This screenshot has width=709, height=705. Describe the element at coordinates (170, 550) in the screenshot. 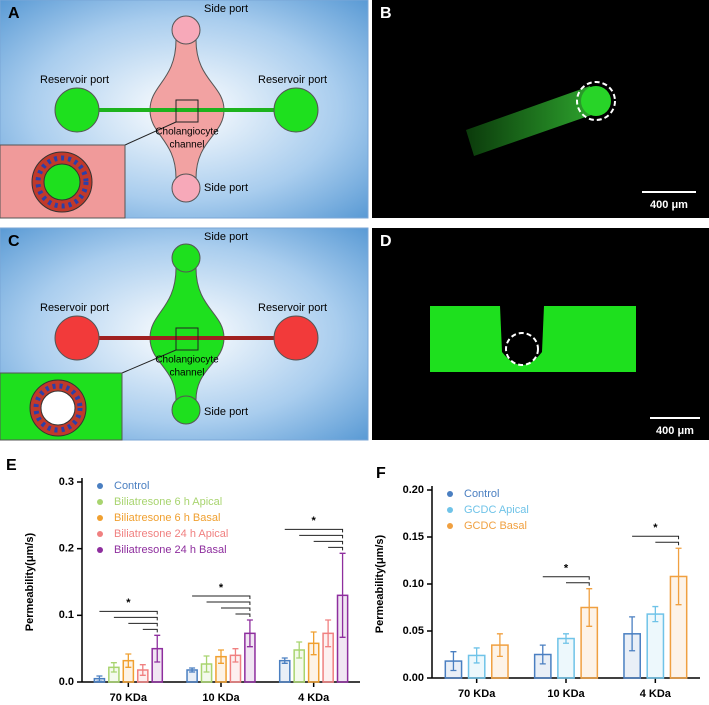

I see `legend-label: Biliatresone 24 h Basal` at that location.